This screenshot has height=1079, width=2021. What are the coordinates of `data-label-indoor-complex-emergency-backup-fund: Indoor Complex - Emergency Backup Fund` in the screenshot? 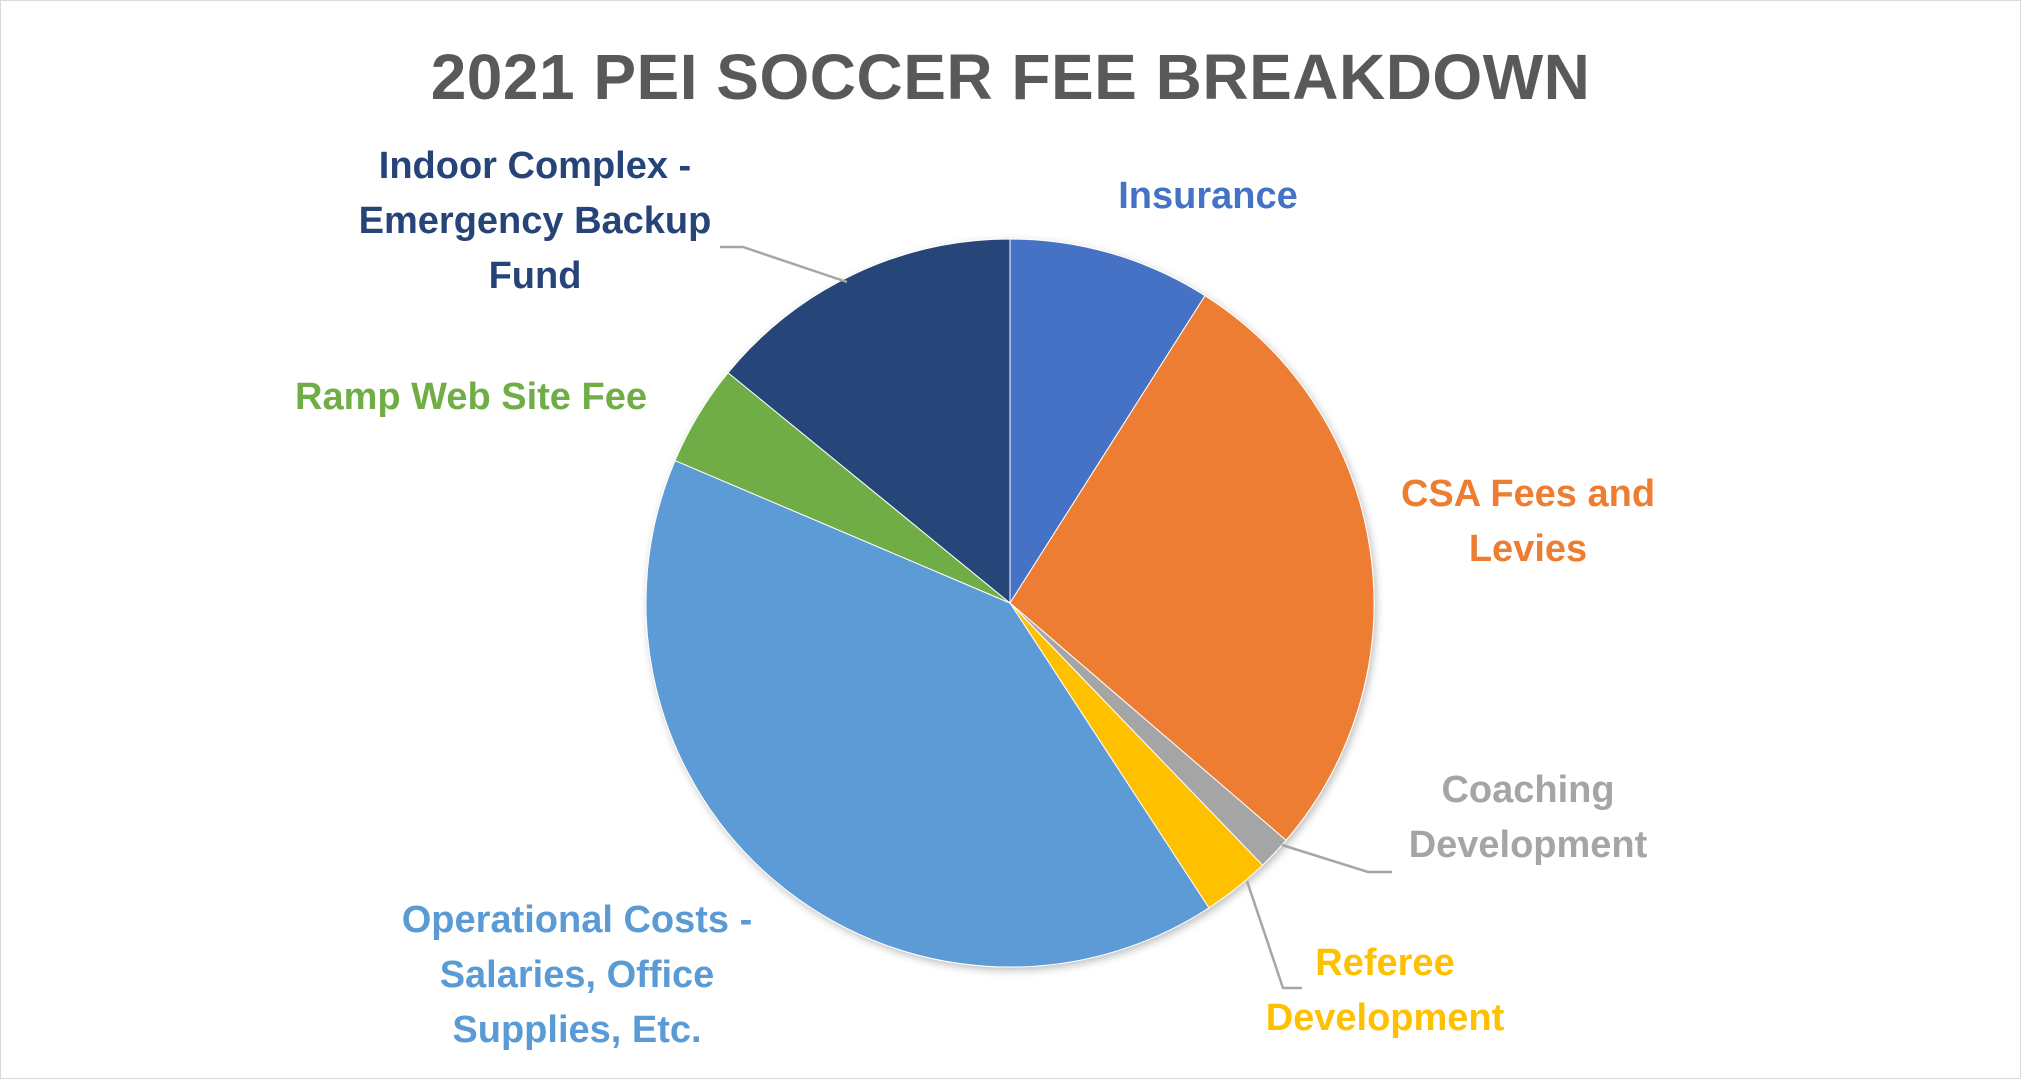 It's located at (535, 221).